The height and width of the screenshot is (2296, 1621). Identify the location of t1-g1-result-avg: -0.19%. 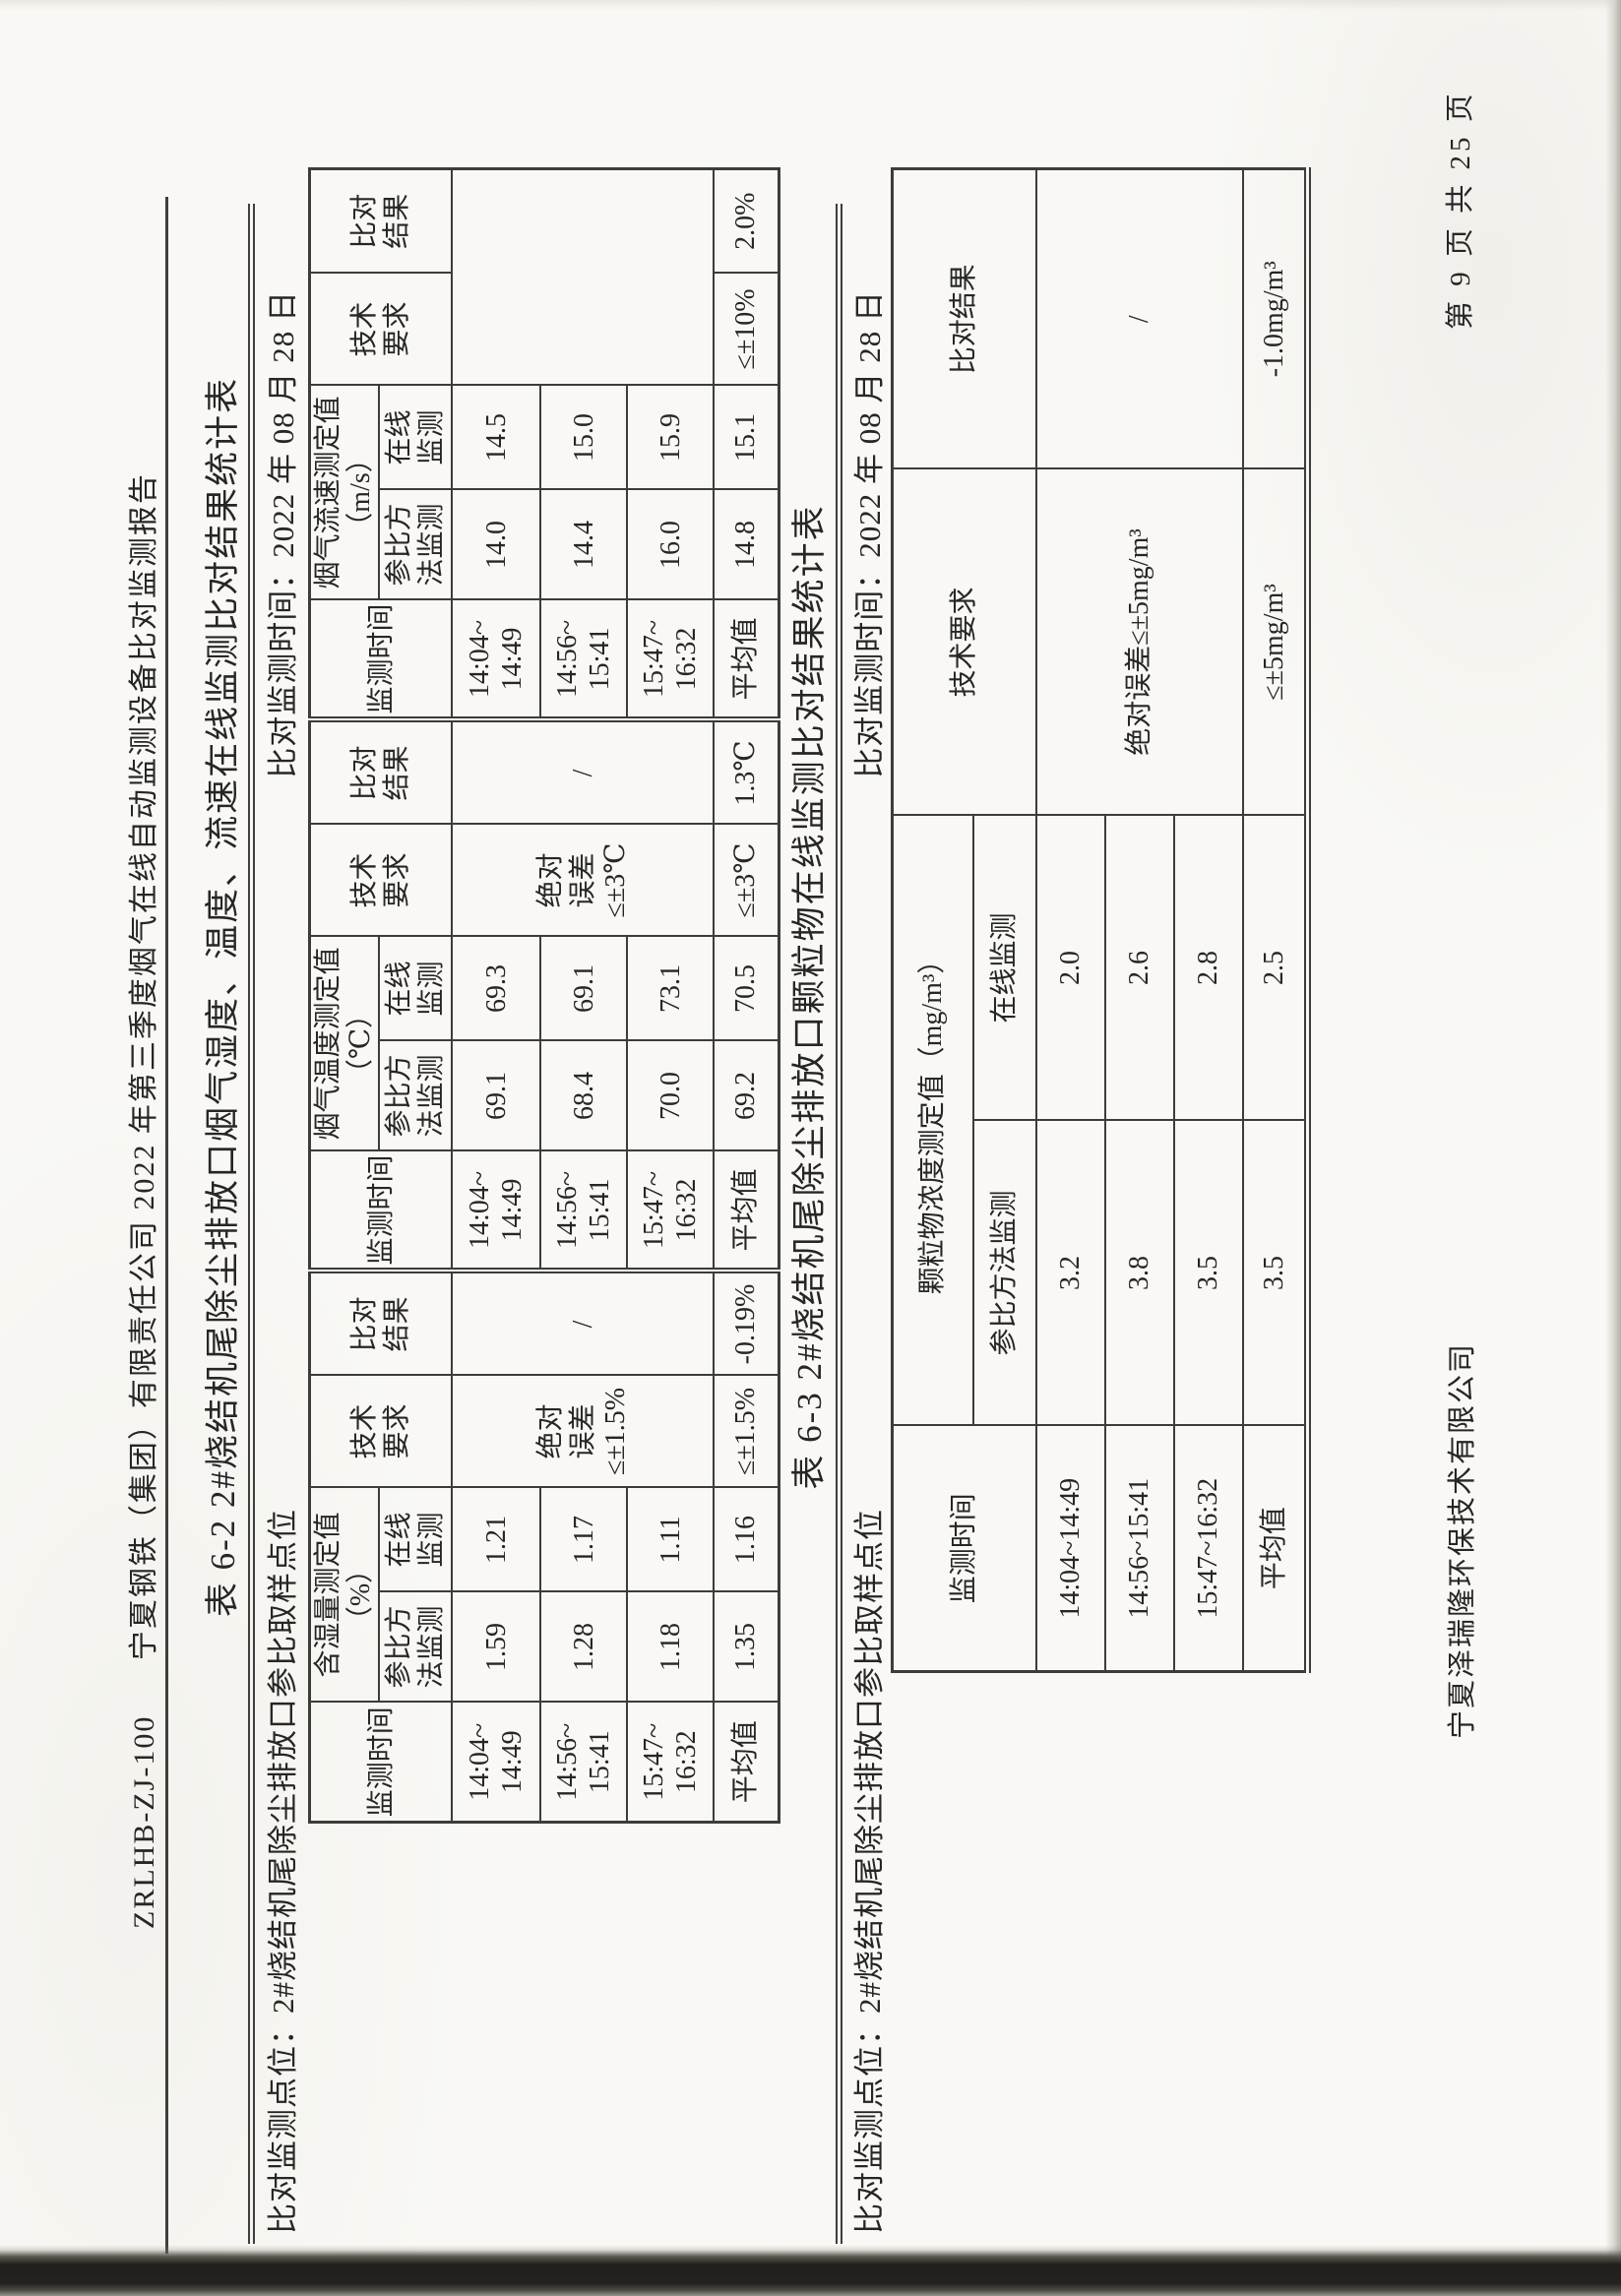
(746, 1324).